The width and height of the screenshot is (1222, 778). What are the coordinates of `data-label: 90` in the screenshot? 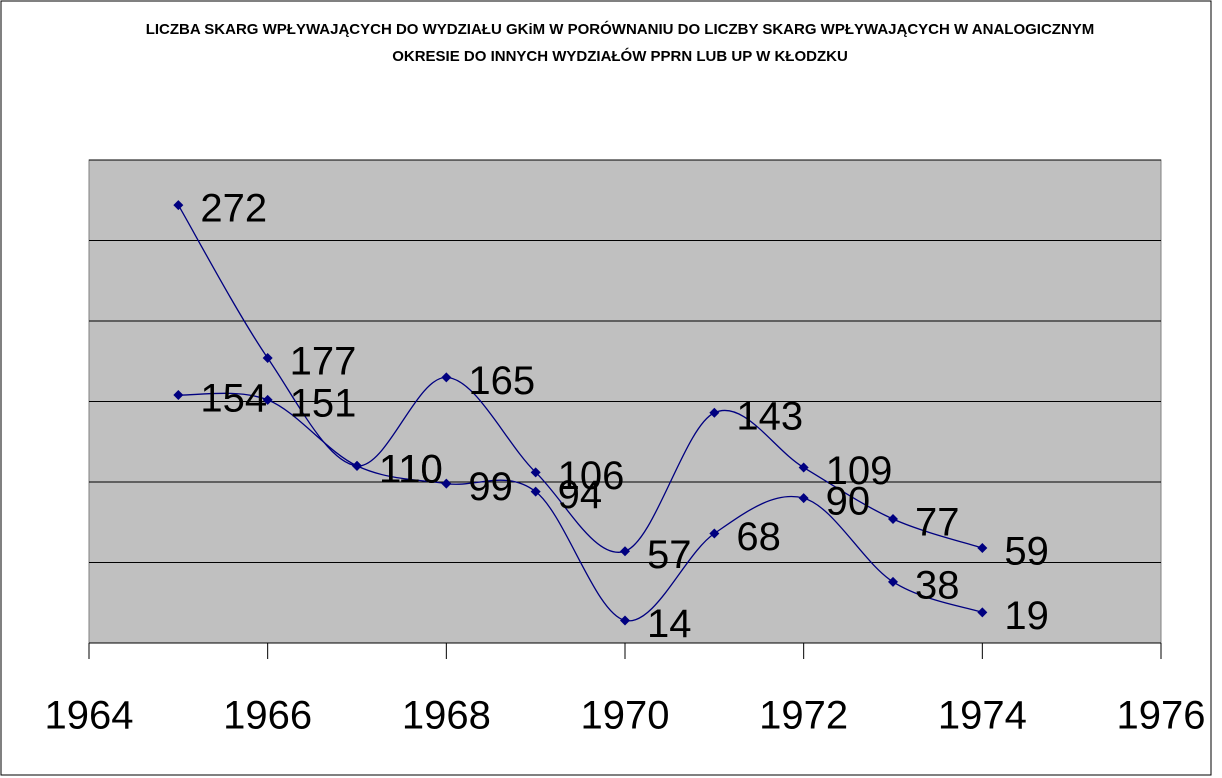 It's located at (848, 502).